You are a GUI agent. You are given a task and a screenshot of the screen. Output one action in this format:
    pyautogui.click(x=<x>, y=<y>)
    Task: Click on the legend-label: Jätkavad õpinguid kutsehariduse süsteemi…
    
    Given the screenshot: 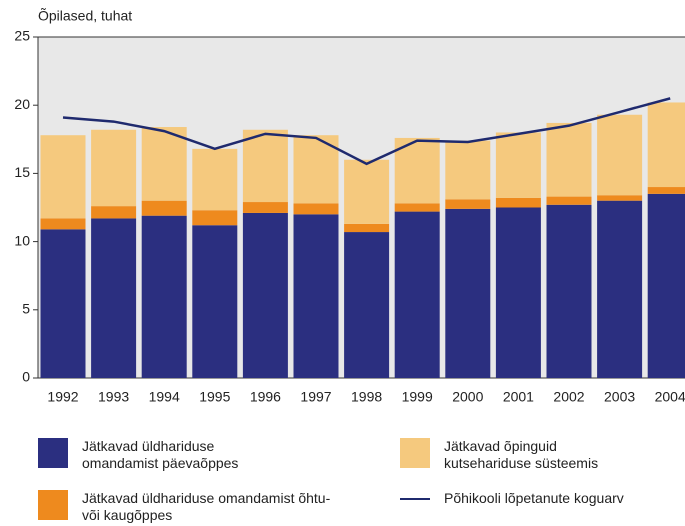 What is the action you would take?
    pyautogui.click(x=521, y=454)
    